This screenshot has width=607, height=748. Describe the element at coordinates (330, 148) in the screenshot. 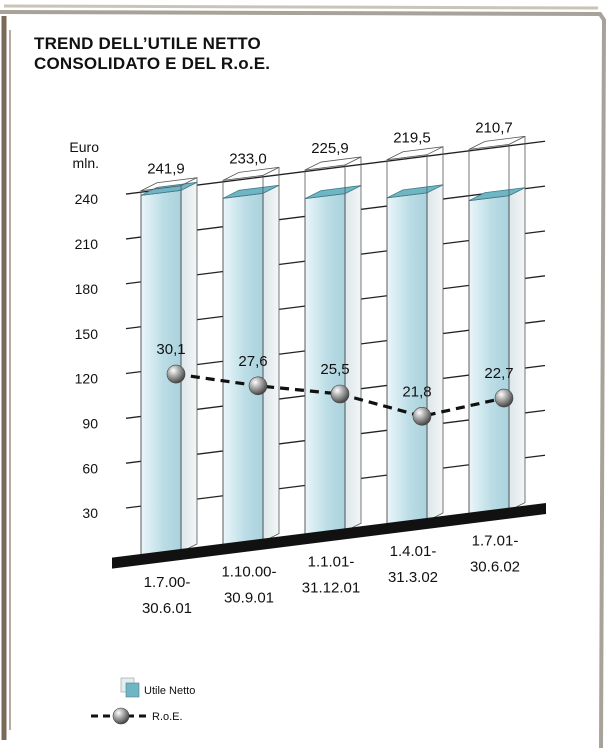

I see `bar-value-label: 225,9` at that location.